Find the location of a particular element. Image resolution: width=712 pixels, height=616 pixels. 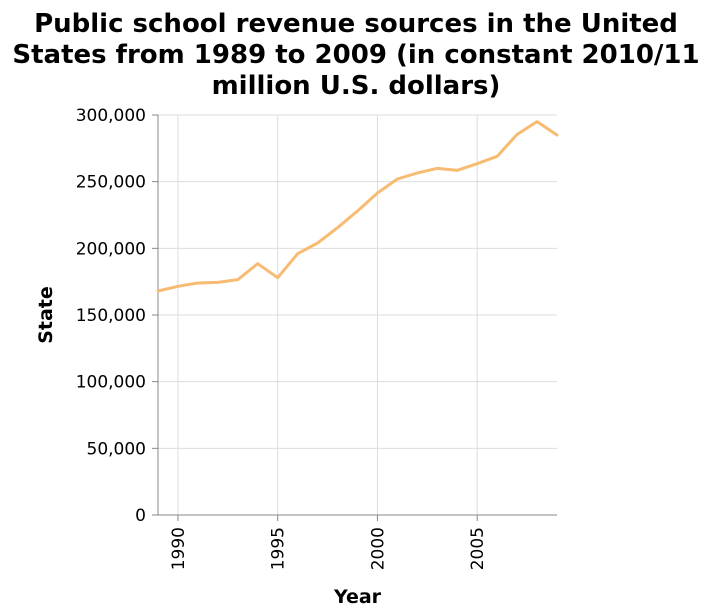

y-tick-label: 300,000 is located at coordinates (111, 116).